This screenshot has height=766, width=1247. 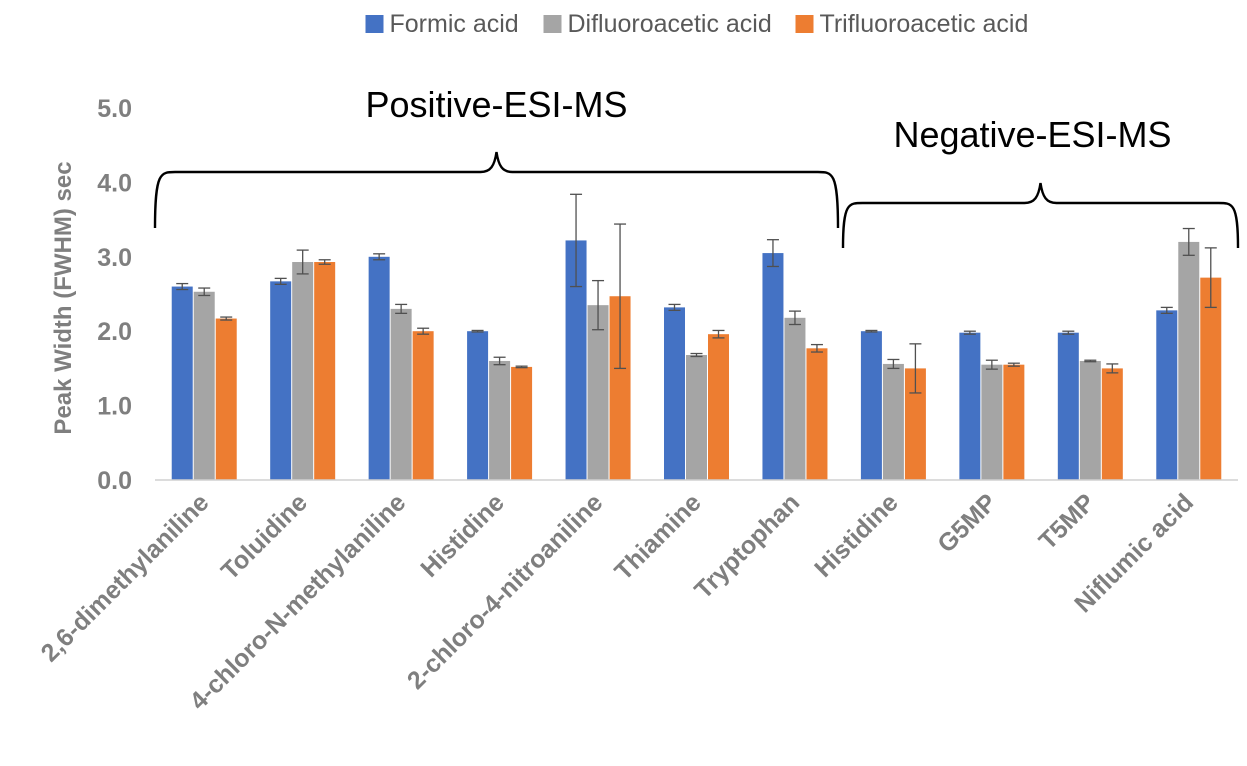 I want to click on y-axis: 0.0 1.0 2.0 3.0 4.0 5.0 Peak Width (FWHM) sec, so click(x=91, y=295).